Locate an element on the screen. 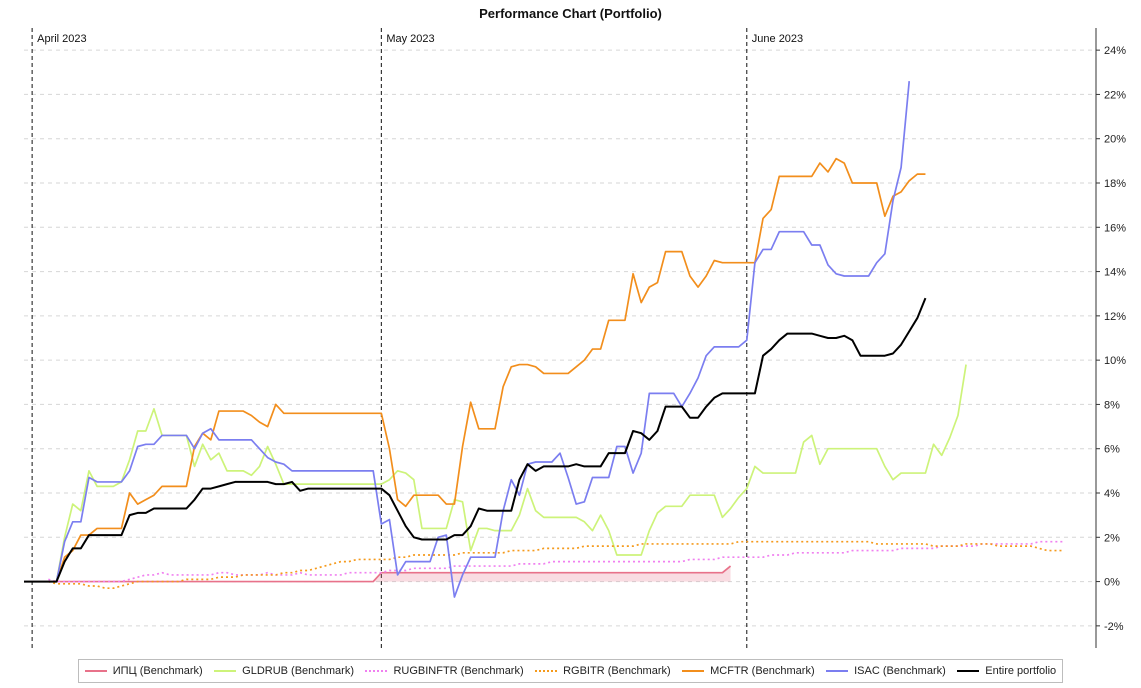 This screenshot has height=688, width=1141. series-area is located at coordinates (389, 574).